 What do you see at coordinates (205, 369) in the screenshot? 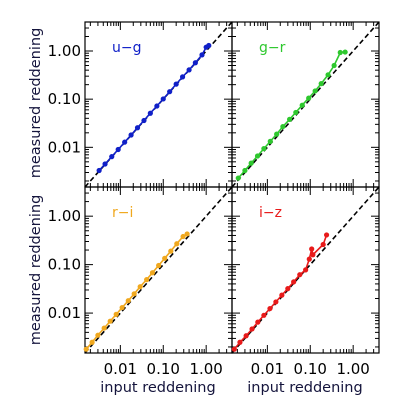
I see `x-tick-label: 1.00` at bounding box center [205, 369].